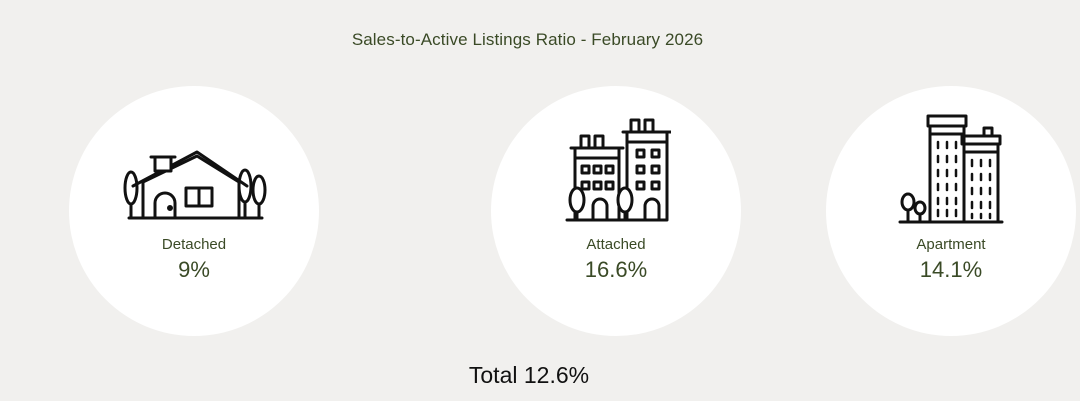  I want to click on category-label: Attached, so click(616, 244).